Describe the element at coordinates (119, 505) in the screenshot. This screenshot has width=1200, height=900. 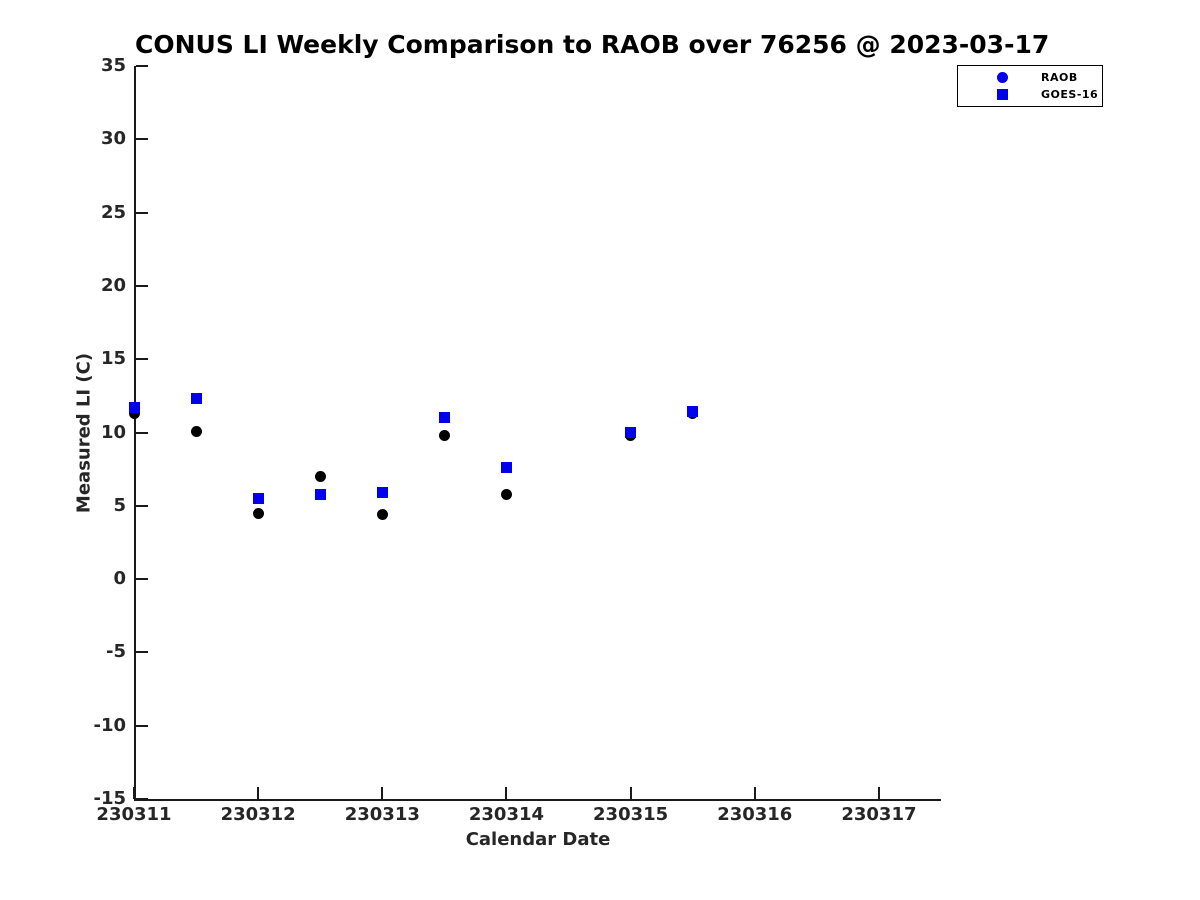
I see `y-tick-label: 5` at that location.